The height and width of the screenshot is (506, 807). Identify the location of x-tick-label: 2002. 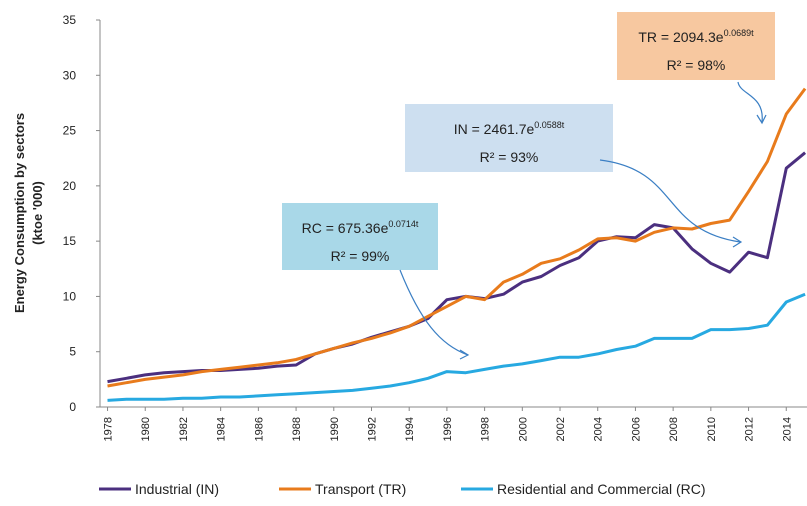
(561, 429).